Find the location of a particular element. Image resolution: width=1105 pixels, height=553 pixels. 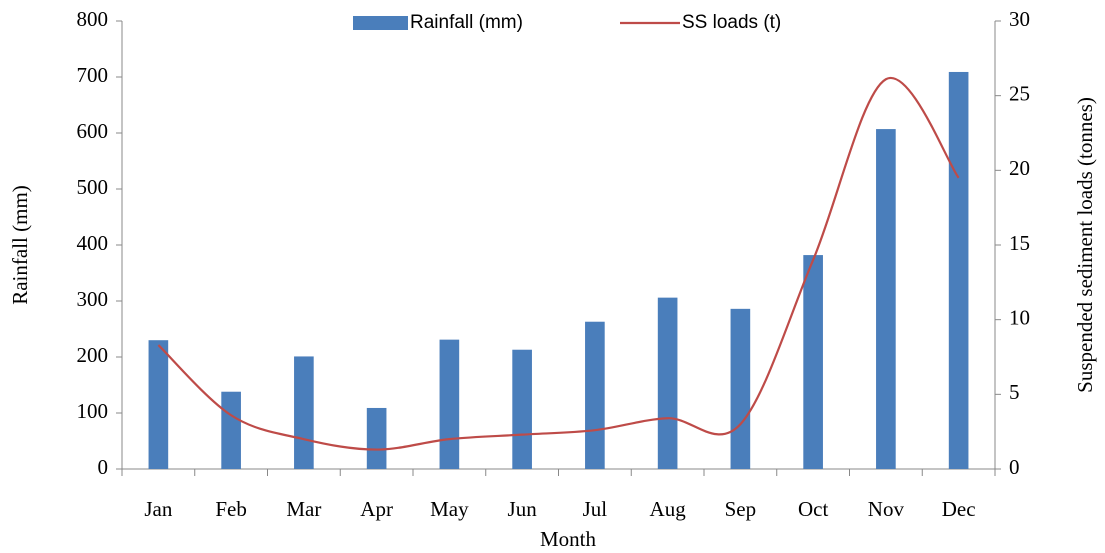

legend-swatch is located at coordinates (380, 23).